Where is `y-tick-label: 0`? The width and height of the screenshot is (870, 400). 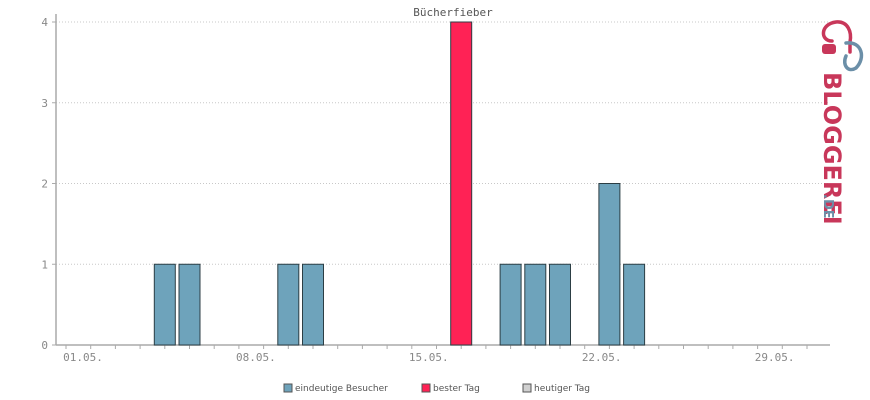 y-tick-label: 0 is located at coordinates (44, 345).